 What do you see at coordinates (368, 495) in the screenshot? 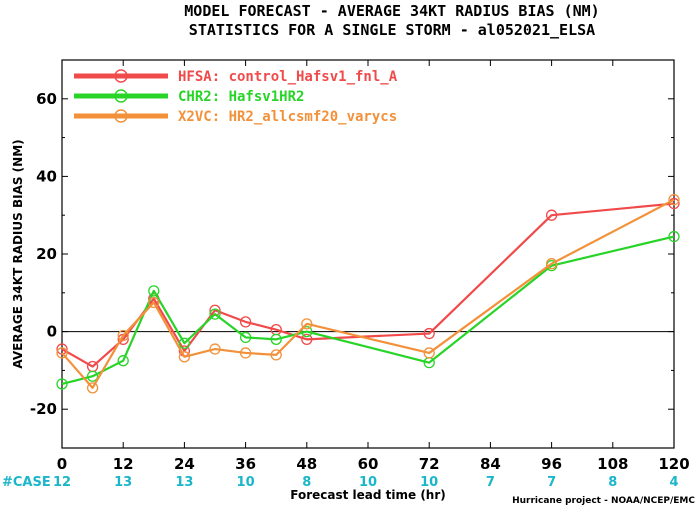
I see `x-axis-title: Forecast lead time (hr)` at bounding box center [368, 495].